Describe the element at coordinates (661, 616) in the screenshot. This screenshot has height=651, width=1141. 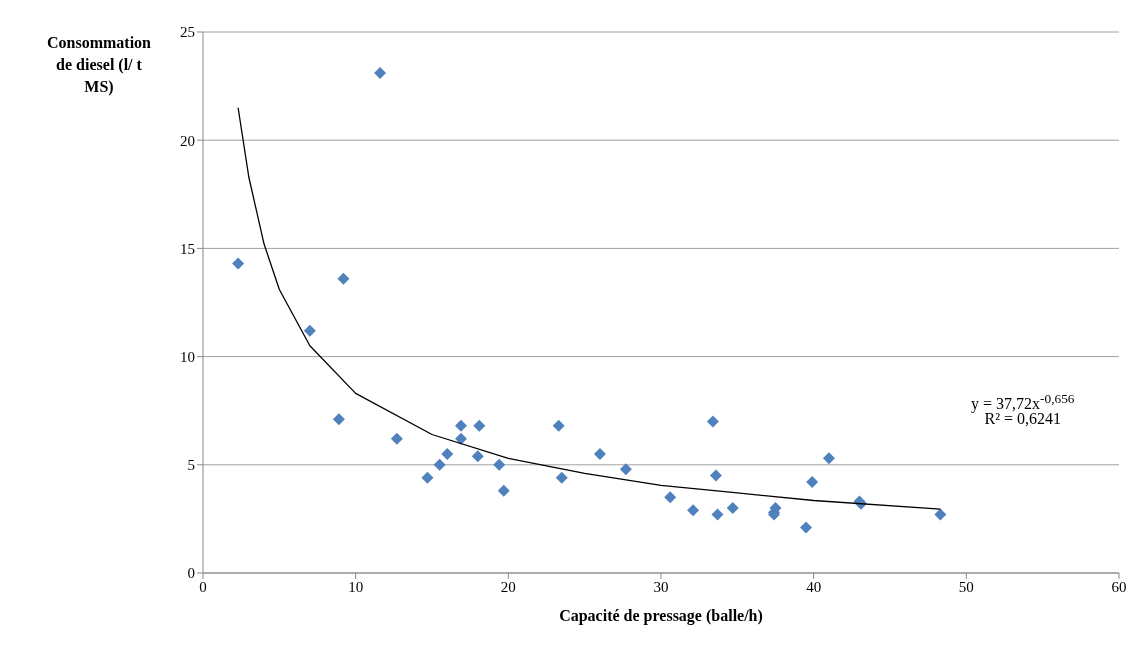
I see `x-axis-title: Capacité de pressage (balle/h)` at that location.